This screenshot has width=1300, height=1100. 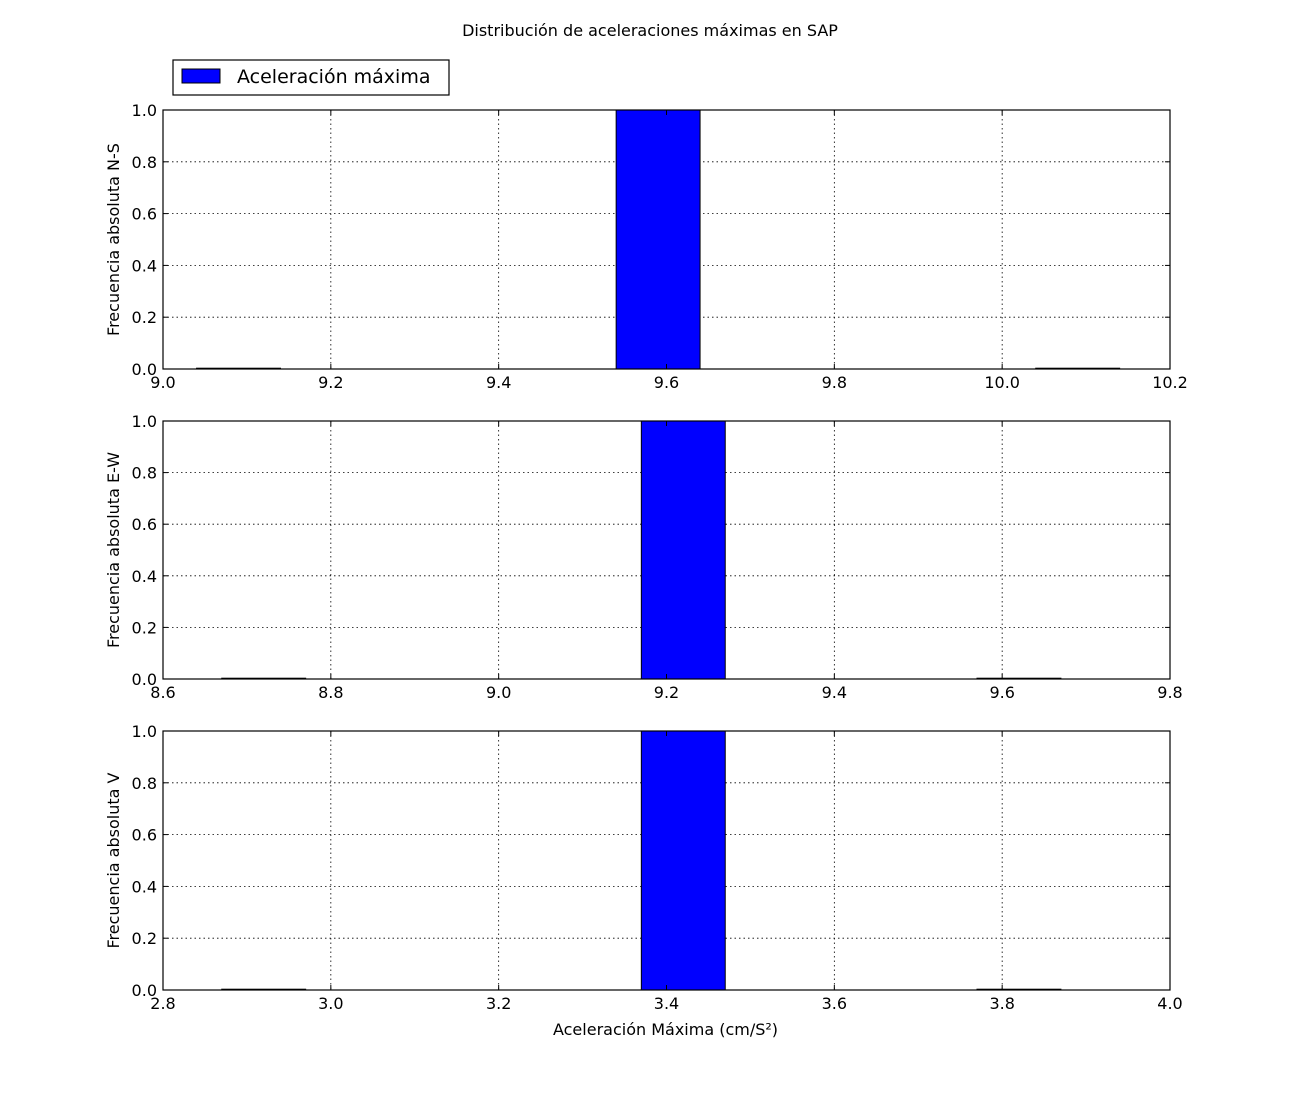 I want to click on x-tick-label: 3.8, so click(x=1001, y=1003).